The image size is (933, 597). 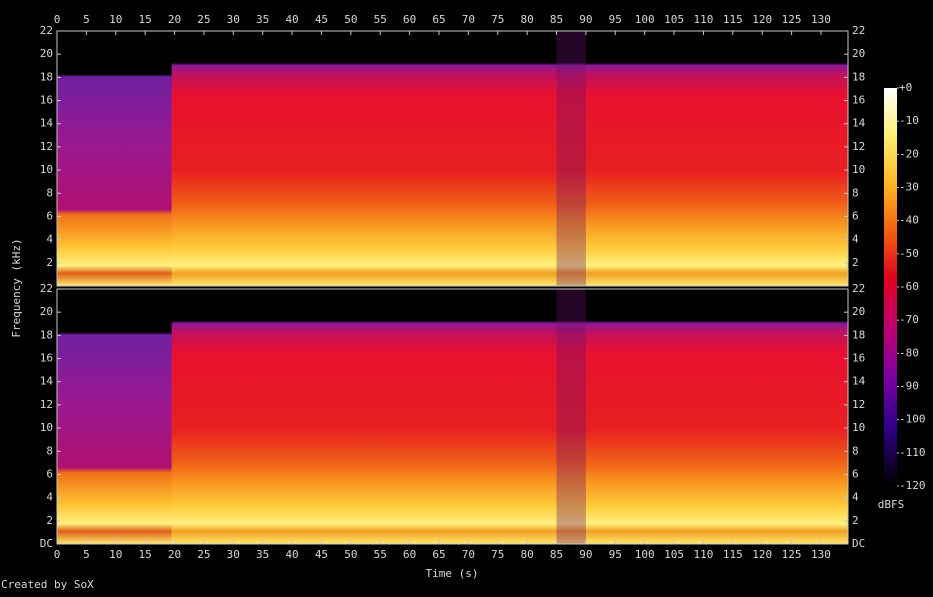 What do you see at coordinates (891, 504) in the screenshot?
I see `colorbar-label: dBFS` at bounding box center [891, 504].